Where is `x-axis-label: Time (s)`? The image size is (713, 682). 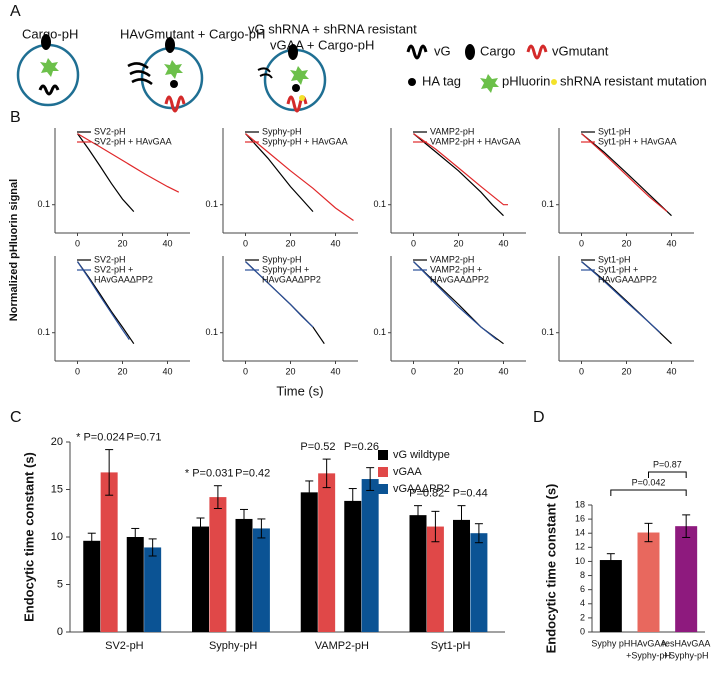
x-axis-label: Time (s) is located at coordinates (299, 390).